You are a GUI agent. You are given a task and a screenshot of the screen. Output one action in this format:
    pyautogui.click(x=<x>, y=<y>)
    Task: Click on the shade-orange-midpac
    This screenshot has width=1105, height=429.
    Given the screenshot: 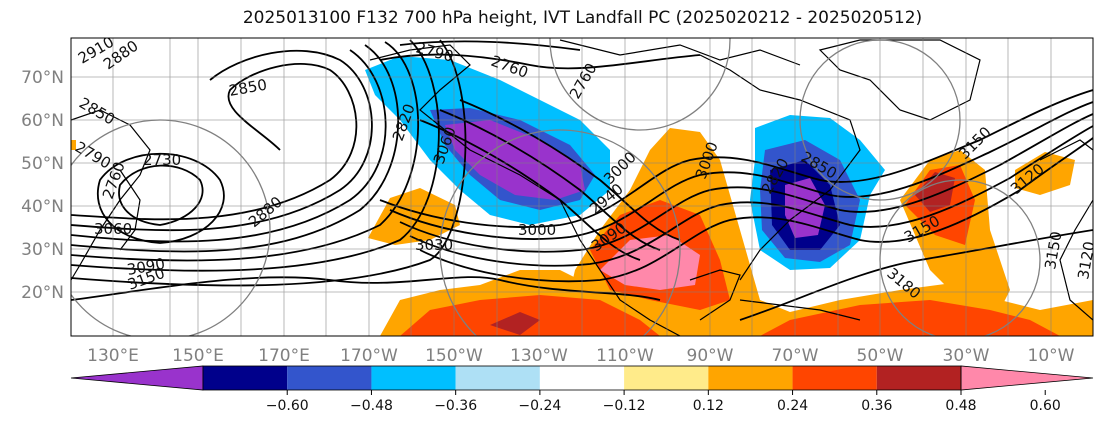 What is the action you would take?
    pyautogui.click(x=414, y=216)
    